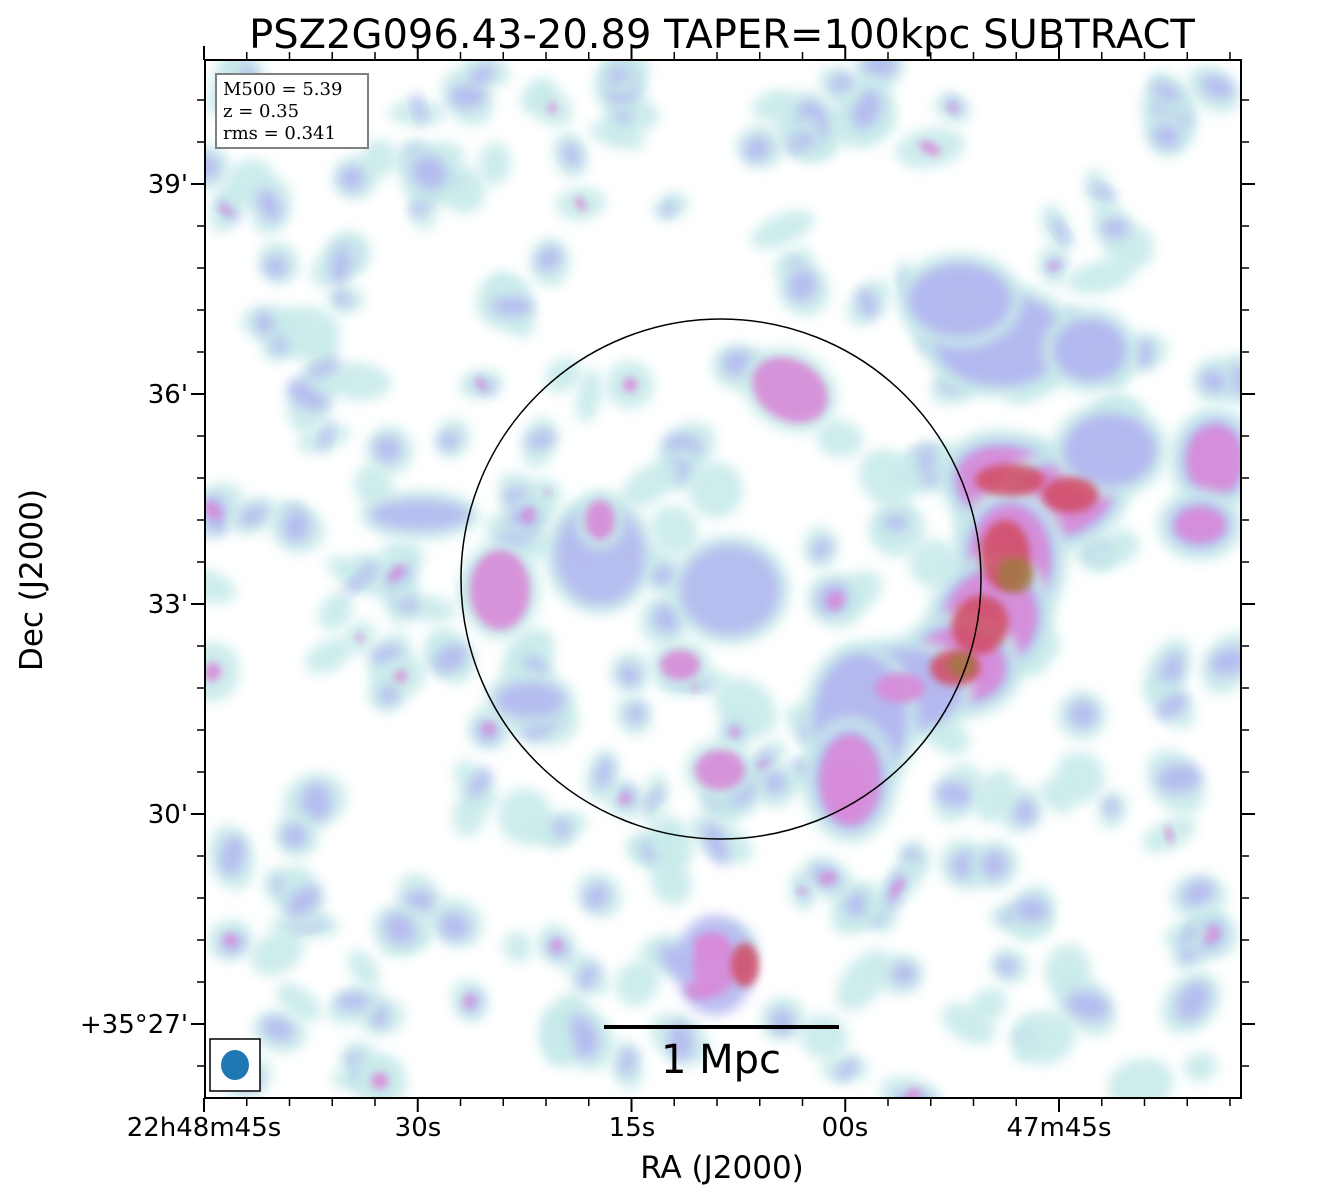 Image resolution: width=1321 pixels, height=1200 pixels. I want to click on scale-bar-label: 1 Mpc, so click(721, 1060).